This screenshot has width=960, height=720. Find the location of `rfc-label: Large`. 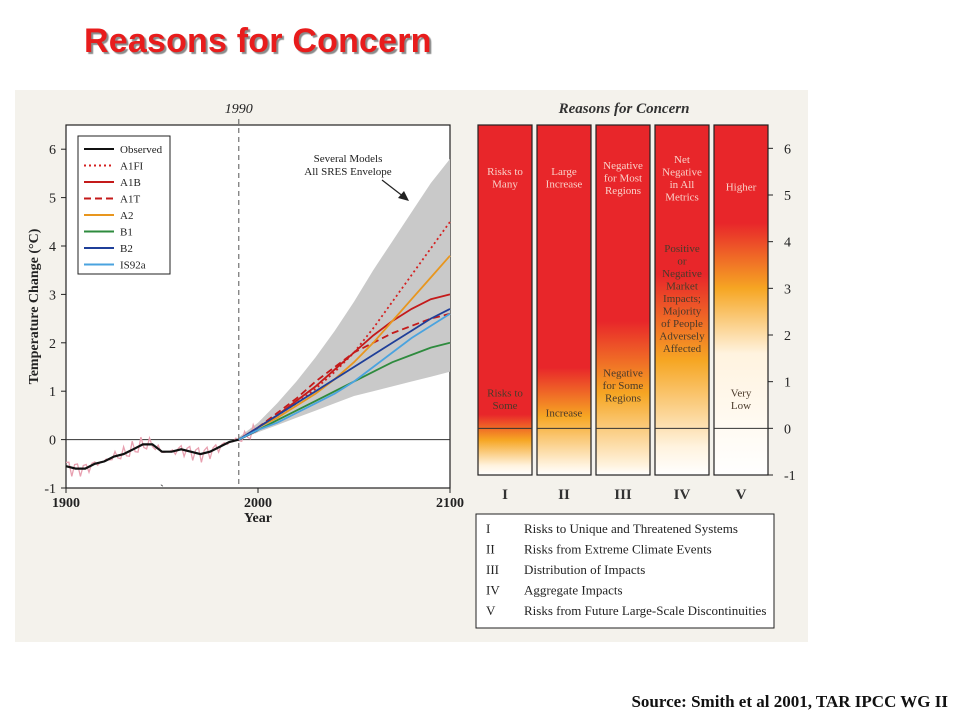

rfc-label: Large is located at coordinates (564, 172).